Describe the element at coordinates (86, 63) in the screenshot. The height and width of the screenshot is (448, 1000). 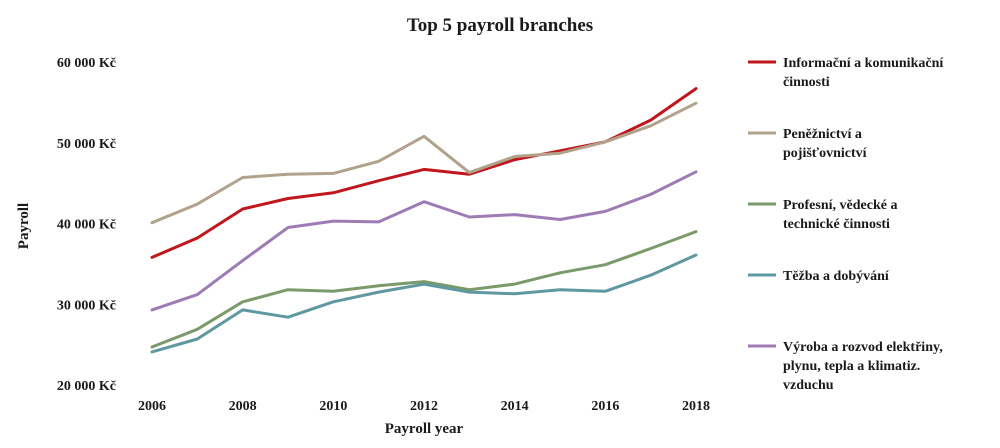
I see `y-tick-label: 60 000 Kč` at that location.